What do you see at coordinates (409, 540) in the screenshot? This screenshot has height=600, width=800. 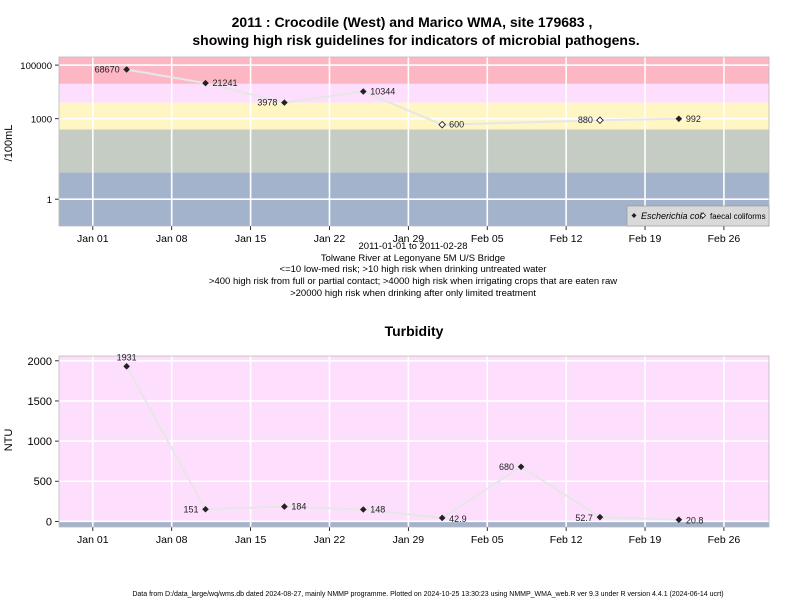 I see `turbidity-x-tick-label: Jan 29` at bounding box center [409, 540].